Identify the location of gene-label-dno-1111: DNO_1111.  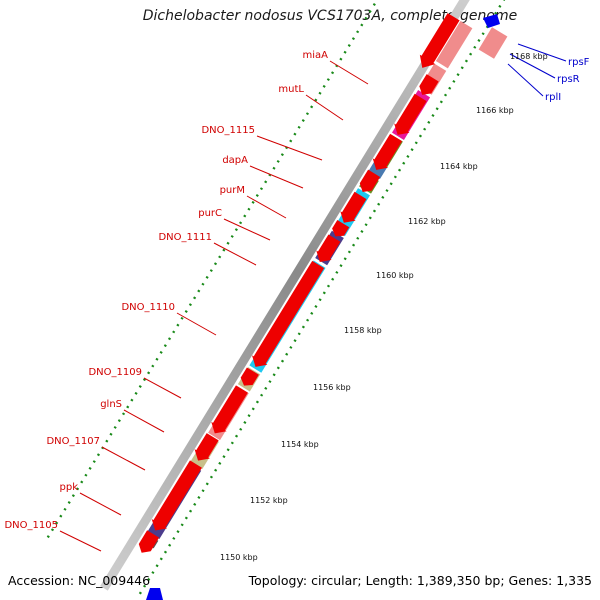
(185, 237).